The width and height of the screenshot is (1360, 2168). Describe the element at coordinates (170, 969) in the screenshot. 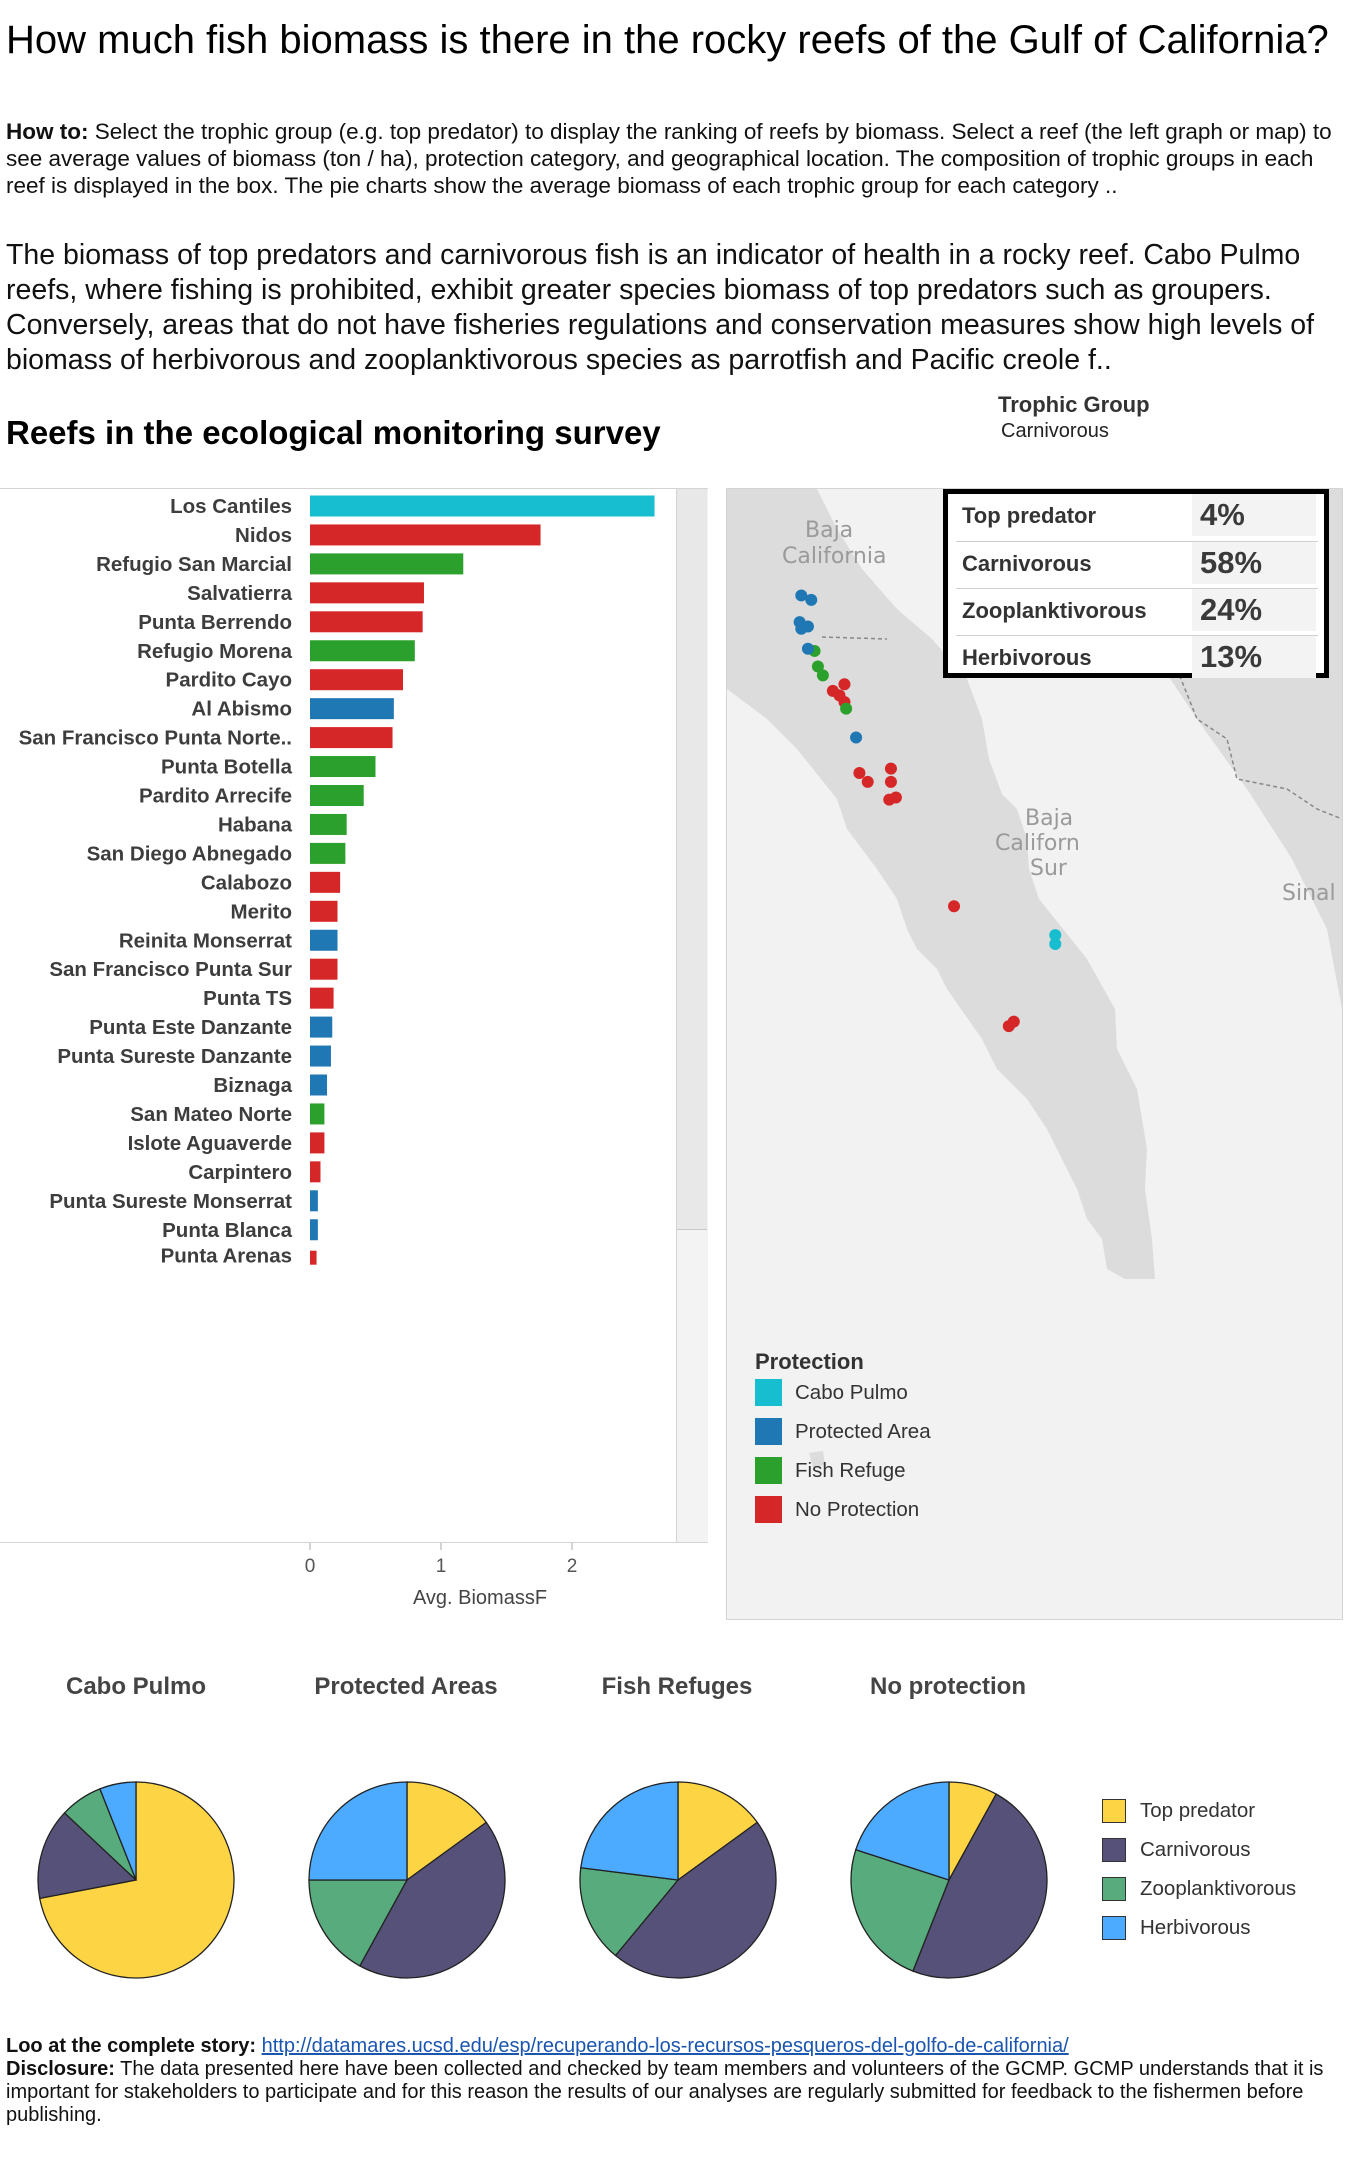

I see `bar-label-san-francisco-punta-sur: San Francisco Punta Sur` at that location.